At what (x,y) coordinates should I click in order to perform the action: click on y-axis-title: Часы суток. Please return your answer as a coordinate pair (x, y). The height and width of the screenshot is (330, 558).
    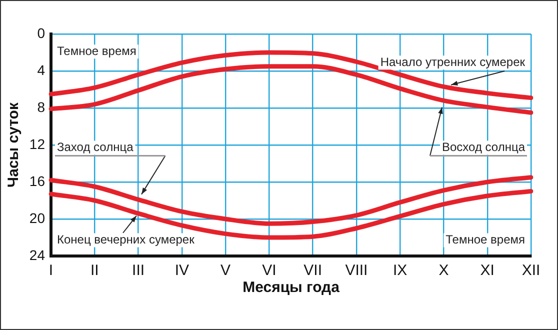
    Looking at the image, I should click on (13, 145).